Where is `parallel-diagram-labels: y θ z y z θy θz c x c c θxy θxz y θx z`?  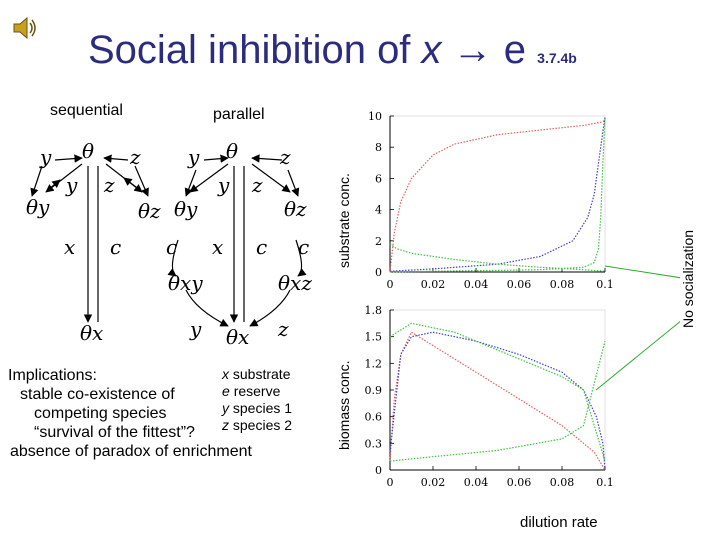
parallel-diagram-labels: y θ z y z θy θz c x c c θxy θxz y θx z is located at coordinates (239, 244).